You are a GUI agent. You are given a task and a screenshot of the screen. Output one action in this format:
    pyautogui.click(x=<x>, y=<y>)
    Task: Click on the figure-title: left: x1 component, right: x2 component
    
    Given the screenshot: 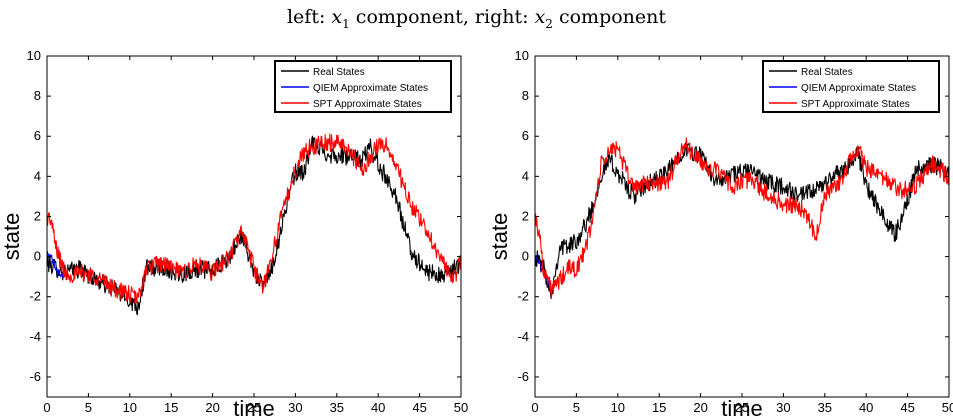 What is the action you would take?
    pyautogui.click(x=476, y=18)
    